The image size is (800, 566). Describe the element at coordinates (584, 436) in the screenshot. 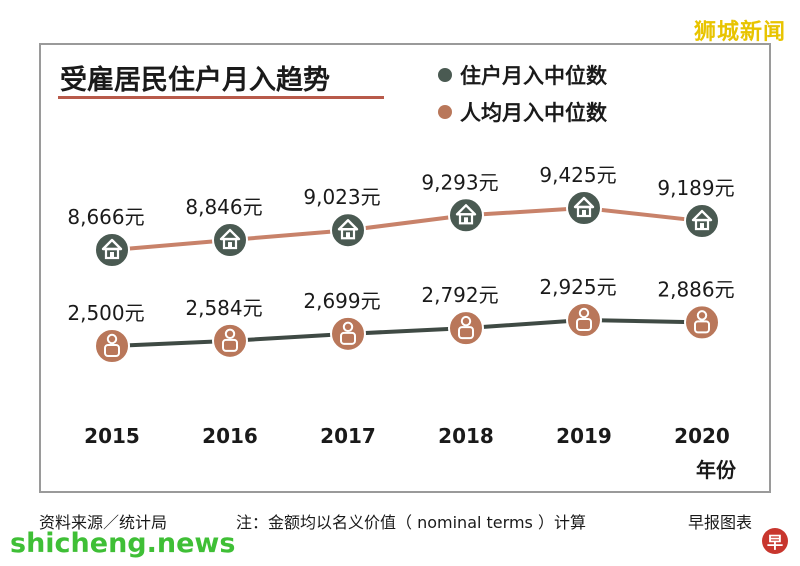

I see `x-tick-label: 2019` at that location.